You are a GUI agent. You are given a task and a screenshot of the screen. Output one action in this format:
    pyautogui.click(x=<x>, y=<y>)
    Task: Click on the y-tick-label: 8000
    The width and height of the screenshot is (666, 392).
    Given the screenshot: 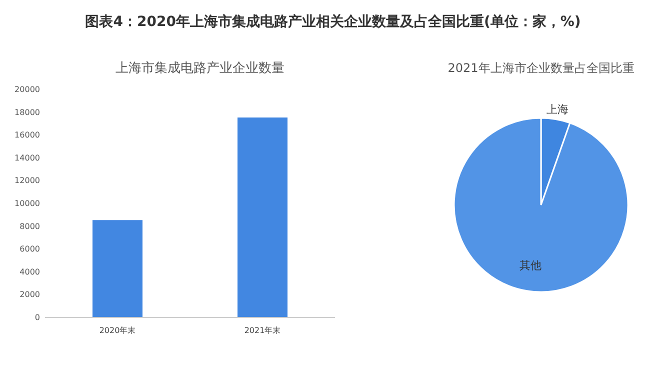 What is the action you would take?
    pyautogui.click(x=30, y=226)
    